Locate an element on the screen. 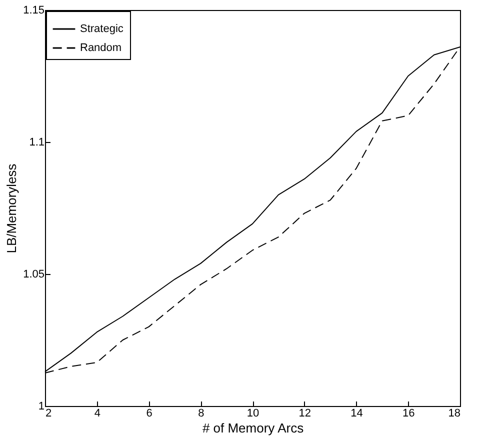  x-tick-label: 4 is located at coordinates (97, 414).